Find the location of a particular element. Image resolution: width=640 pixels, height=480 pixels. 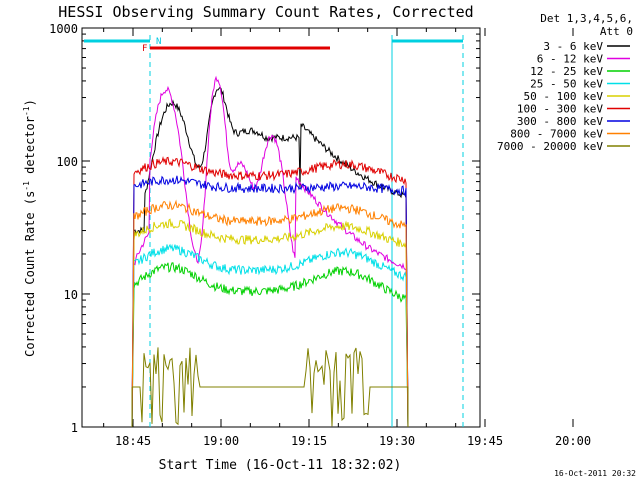

x-tick-label: 19:00 is located at coordinates (221, 441).